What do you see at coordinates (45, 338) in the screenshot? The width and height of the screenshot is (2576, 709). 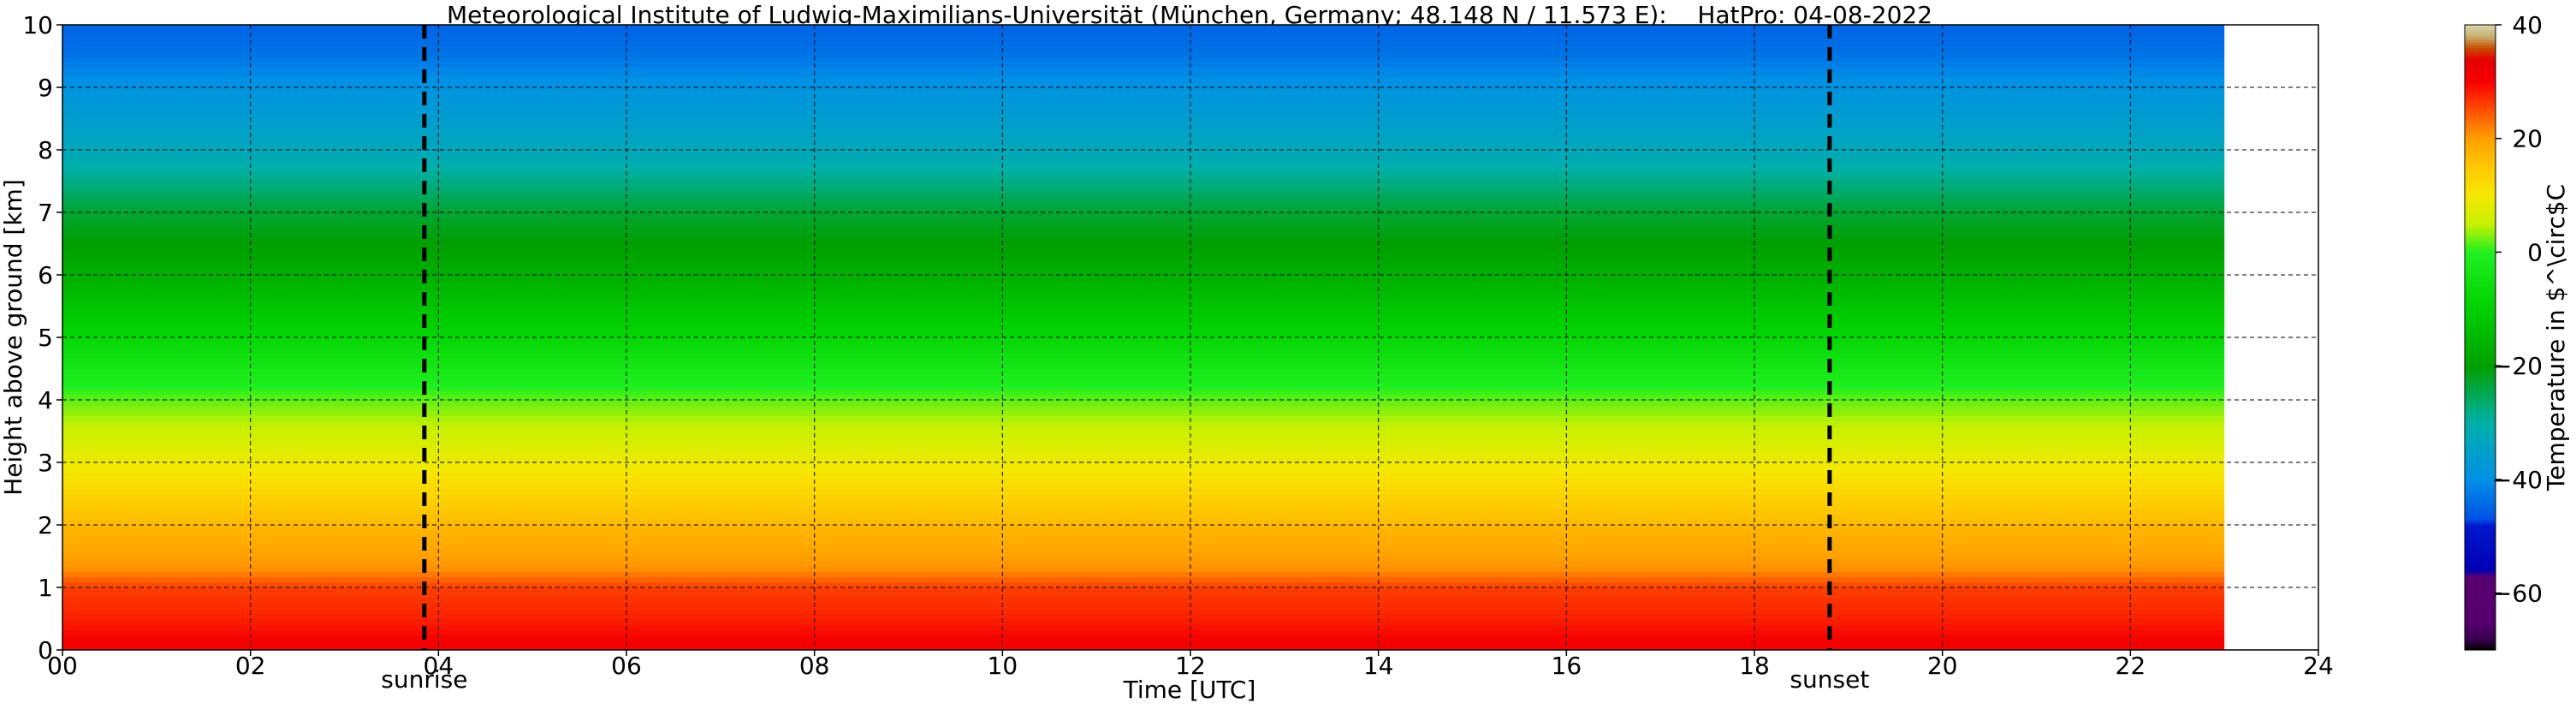 I see `y-tick-label: 5` at bounding box center [45, 338].